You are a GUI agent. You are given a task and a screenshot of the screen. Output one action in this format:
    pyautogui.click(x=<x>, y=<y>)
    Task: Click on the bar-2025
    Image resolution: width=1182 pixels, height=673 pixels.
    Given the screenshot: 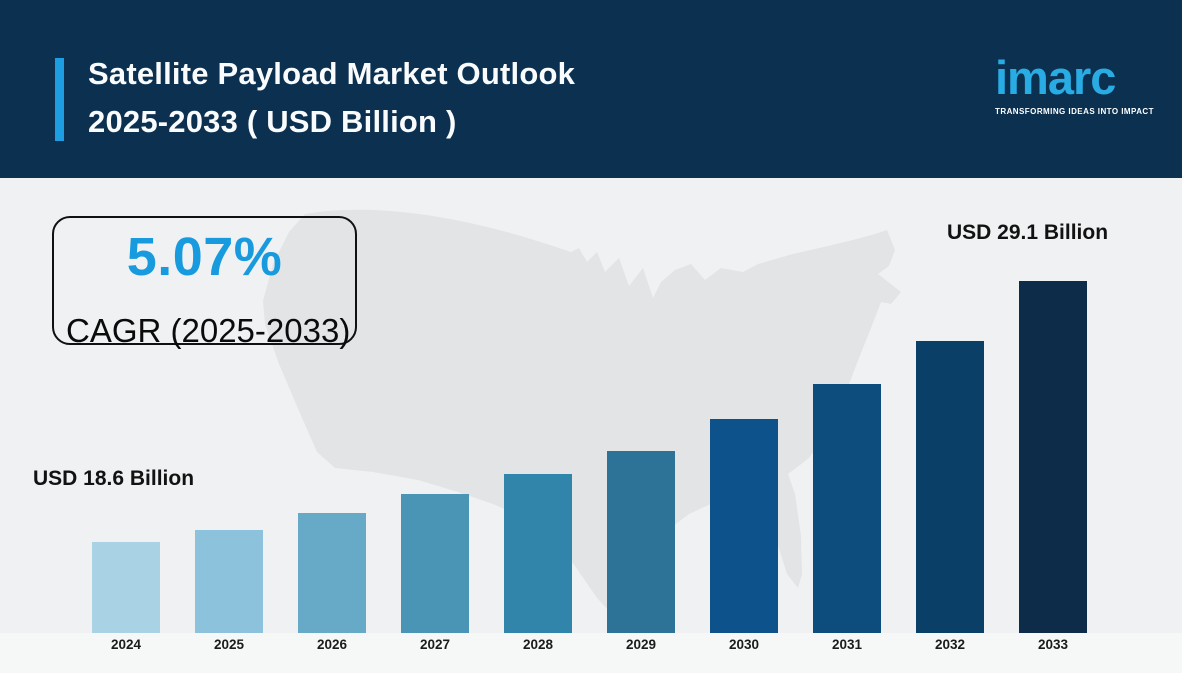 What is the action you would take?
    pyautogui.click(x=229, y=581)
    